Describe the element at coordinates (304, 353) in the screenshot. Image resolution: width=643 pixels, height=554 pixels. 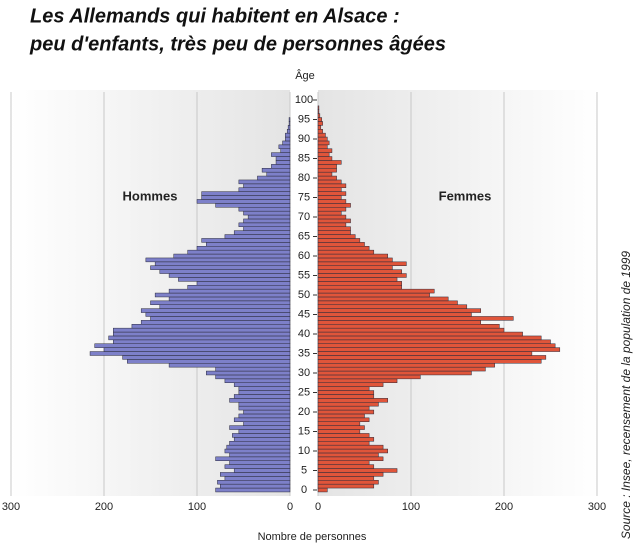
I see `y-tick-label: 35` at that location.